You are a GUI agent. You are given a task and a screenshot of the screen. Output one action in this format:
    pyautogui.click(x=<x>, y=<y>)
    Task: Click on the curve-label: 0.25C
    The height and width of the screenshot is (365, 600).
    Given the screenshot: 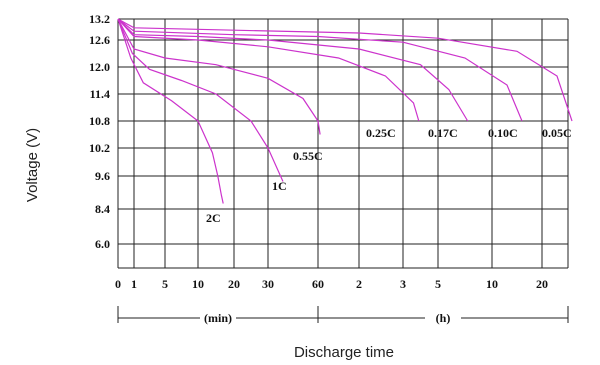 What is the action you would take?
    pyautogui.click(x=381, y=133)
    